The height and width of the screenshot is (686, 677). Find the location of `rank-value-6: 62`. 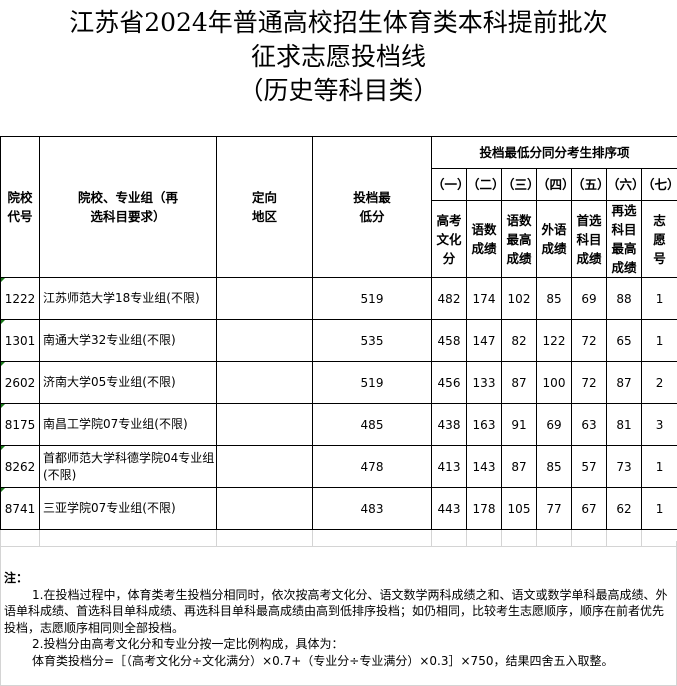

rank-value-6: 62 is located at coordinates (624, 508).